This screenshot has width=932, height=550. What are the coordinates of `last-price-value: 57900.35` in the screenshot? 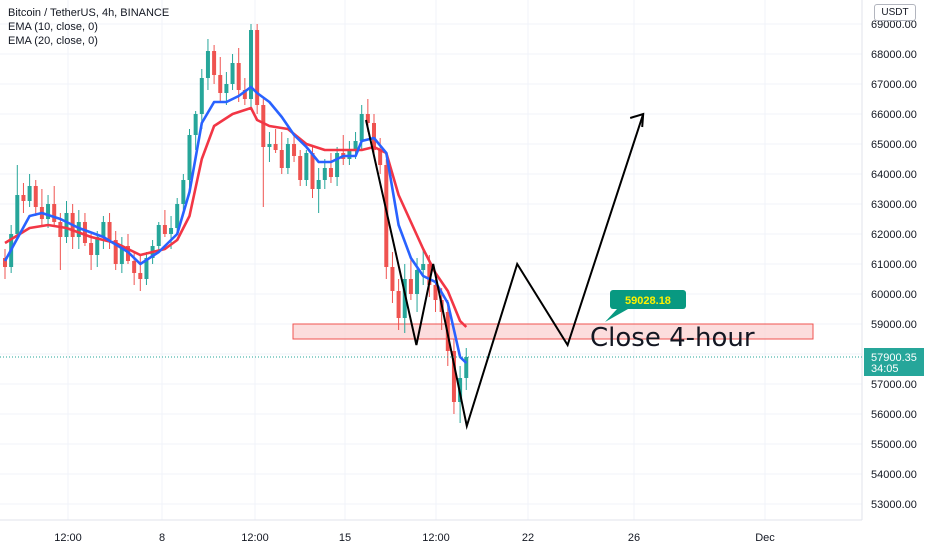 It's located at (894, 358).